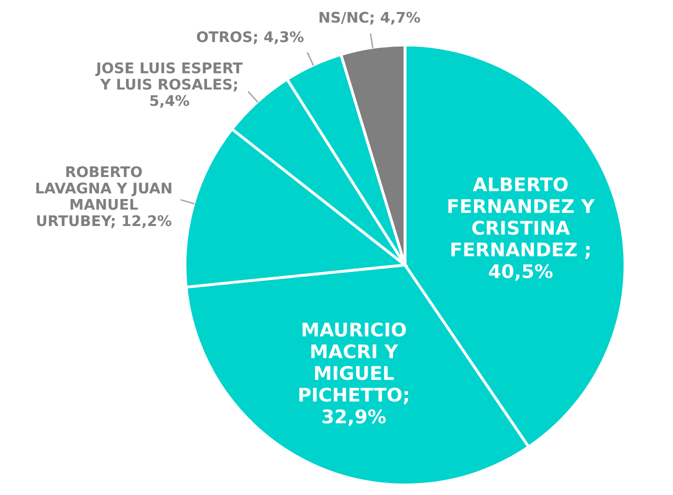 Image resolution: width=673 pixels, height=495 pixels. I want to click on slice-label: JOSE LUIS ESPERT Y LUIS ROSALES; 5,4%, so click(169, 85).